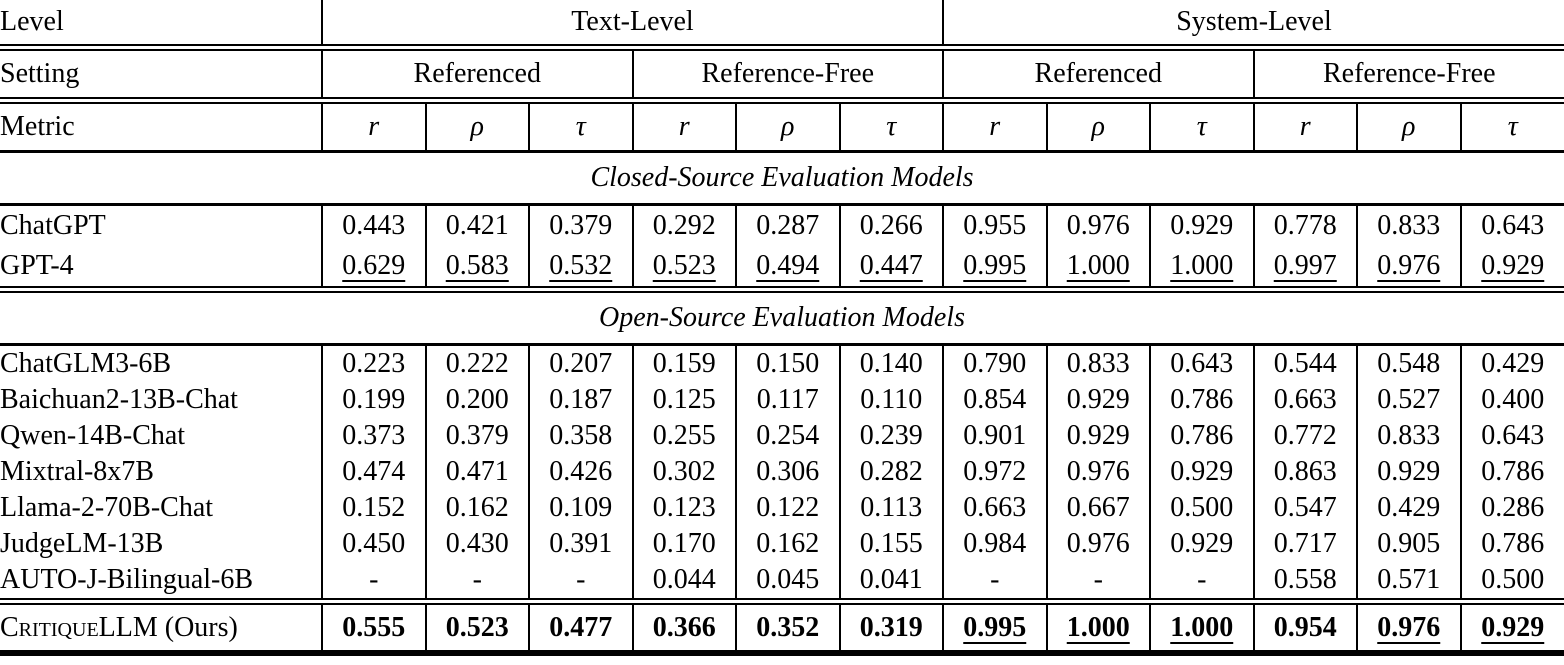 The image size is (1564, 665). What do you see at coordinates (787, 75) in the screenshot?
I see `setting-reference-free-text: Reference-Free` at bounding box center [787, 75].